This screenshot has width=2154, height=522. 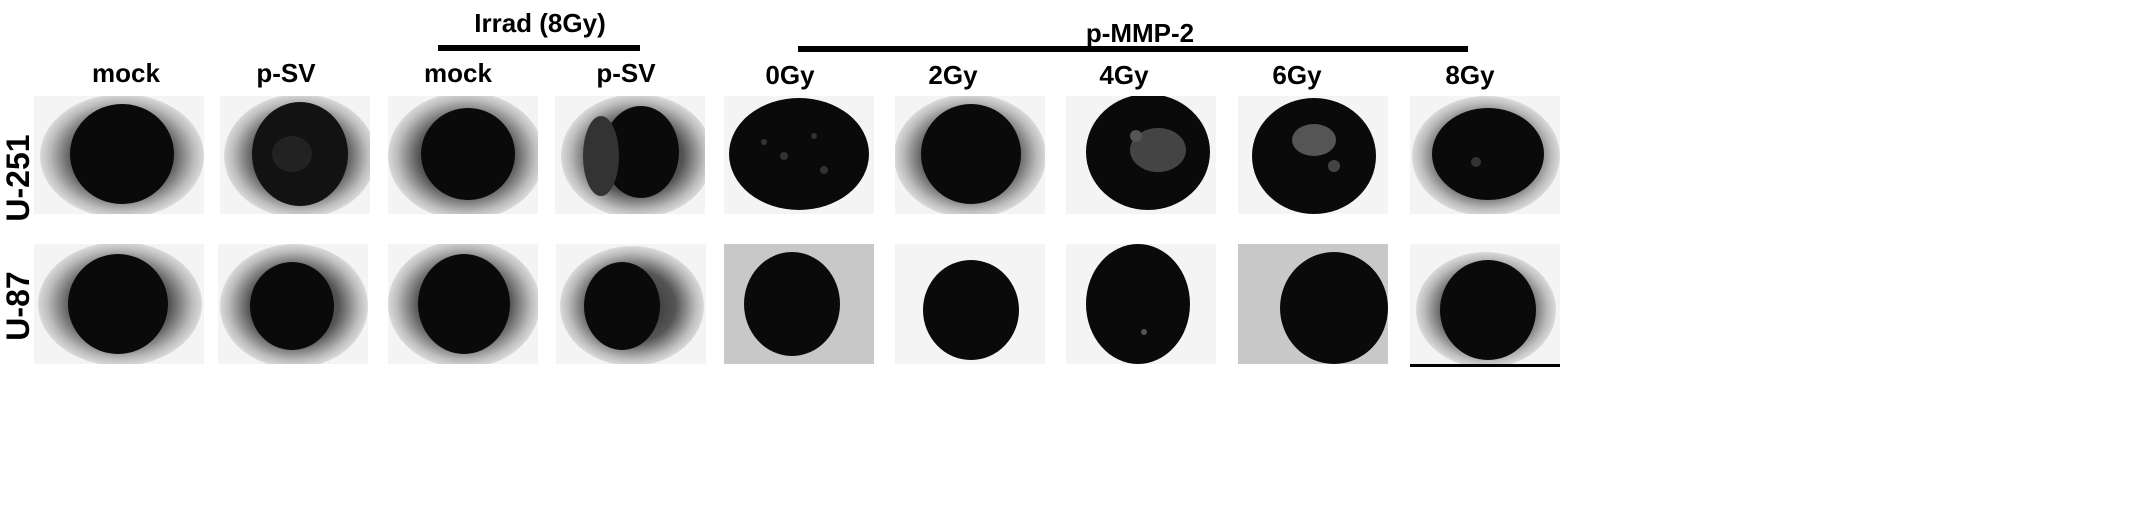 I want to click on micrograph-u251-psv, so click(x=295, y=155).